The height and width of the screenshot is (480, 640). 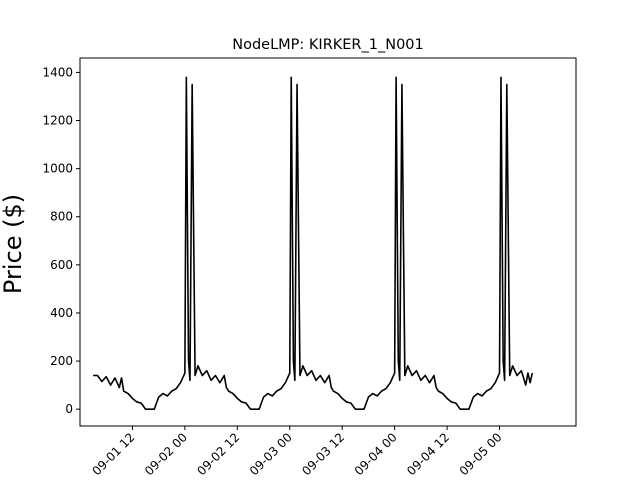 What do you see at coordinates (61, 361) in the screenshot?
I see `y-tick-label: 200` at bounding box center [61, 361].